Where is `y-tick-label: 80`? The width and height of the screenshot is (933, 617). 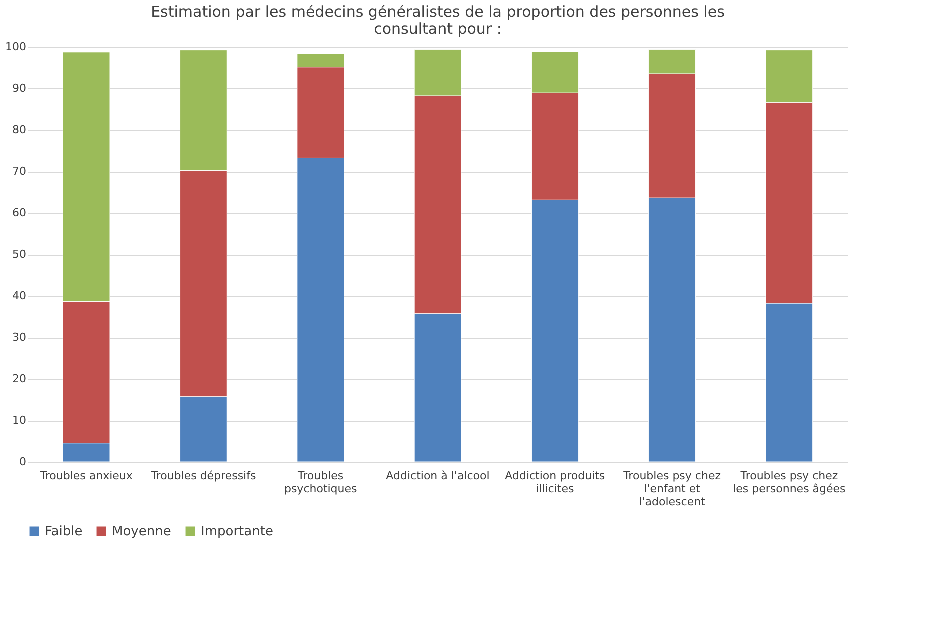 y-tick-label: 80 is located at coordinates (19, 130).